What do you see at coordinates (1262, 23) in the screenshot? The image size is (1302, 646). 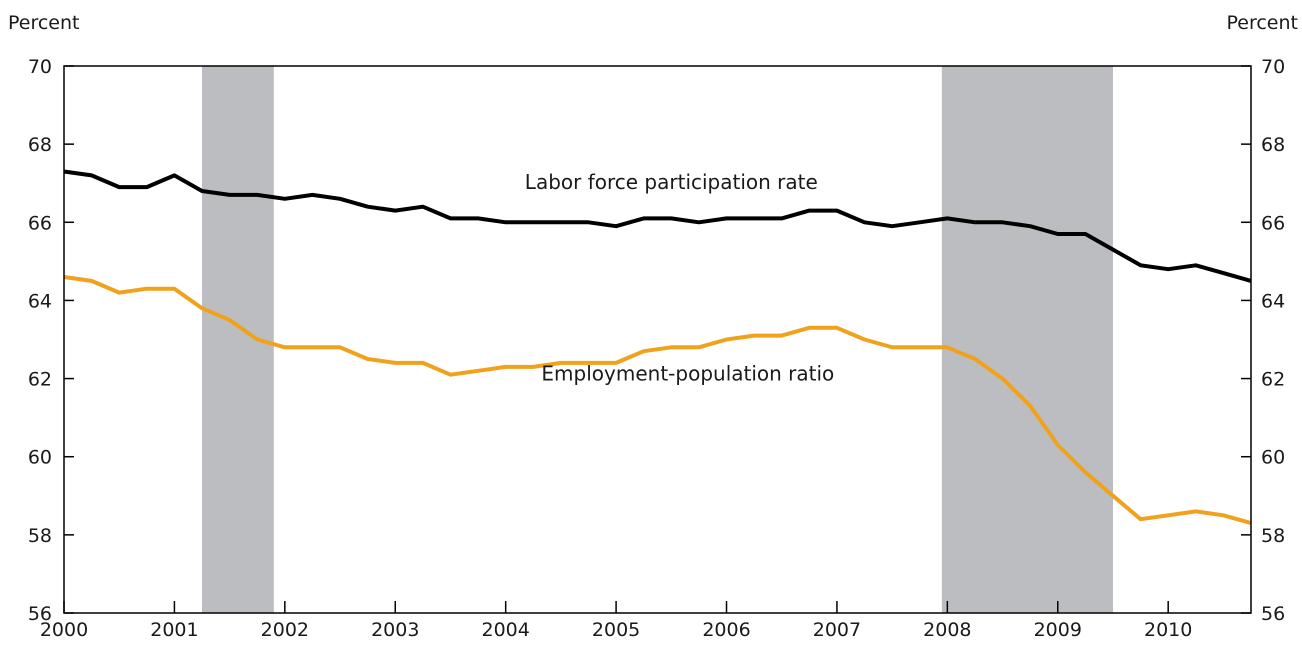 I see `right-axis-unit-label: Percent` at bounding box center [1262, 23].